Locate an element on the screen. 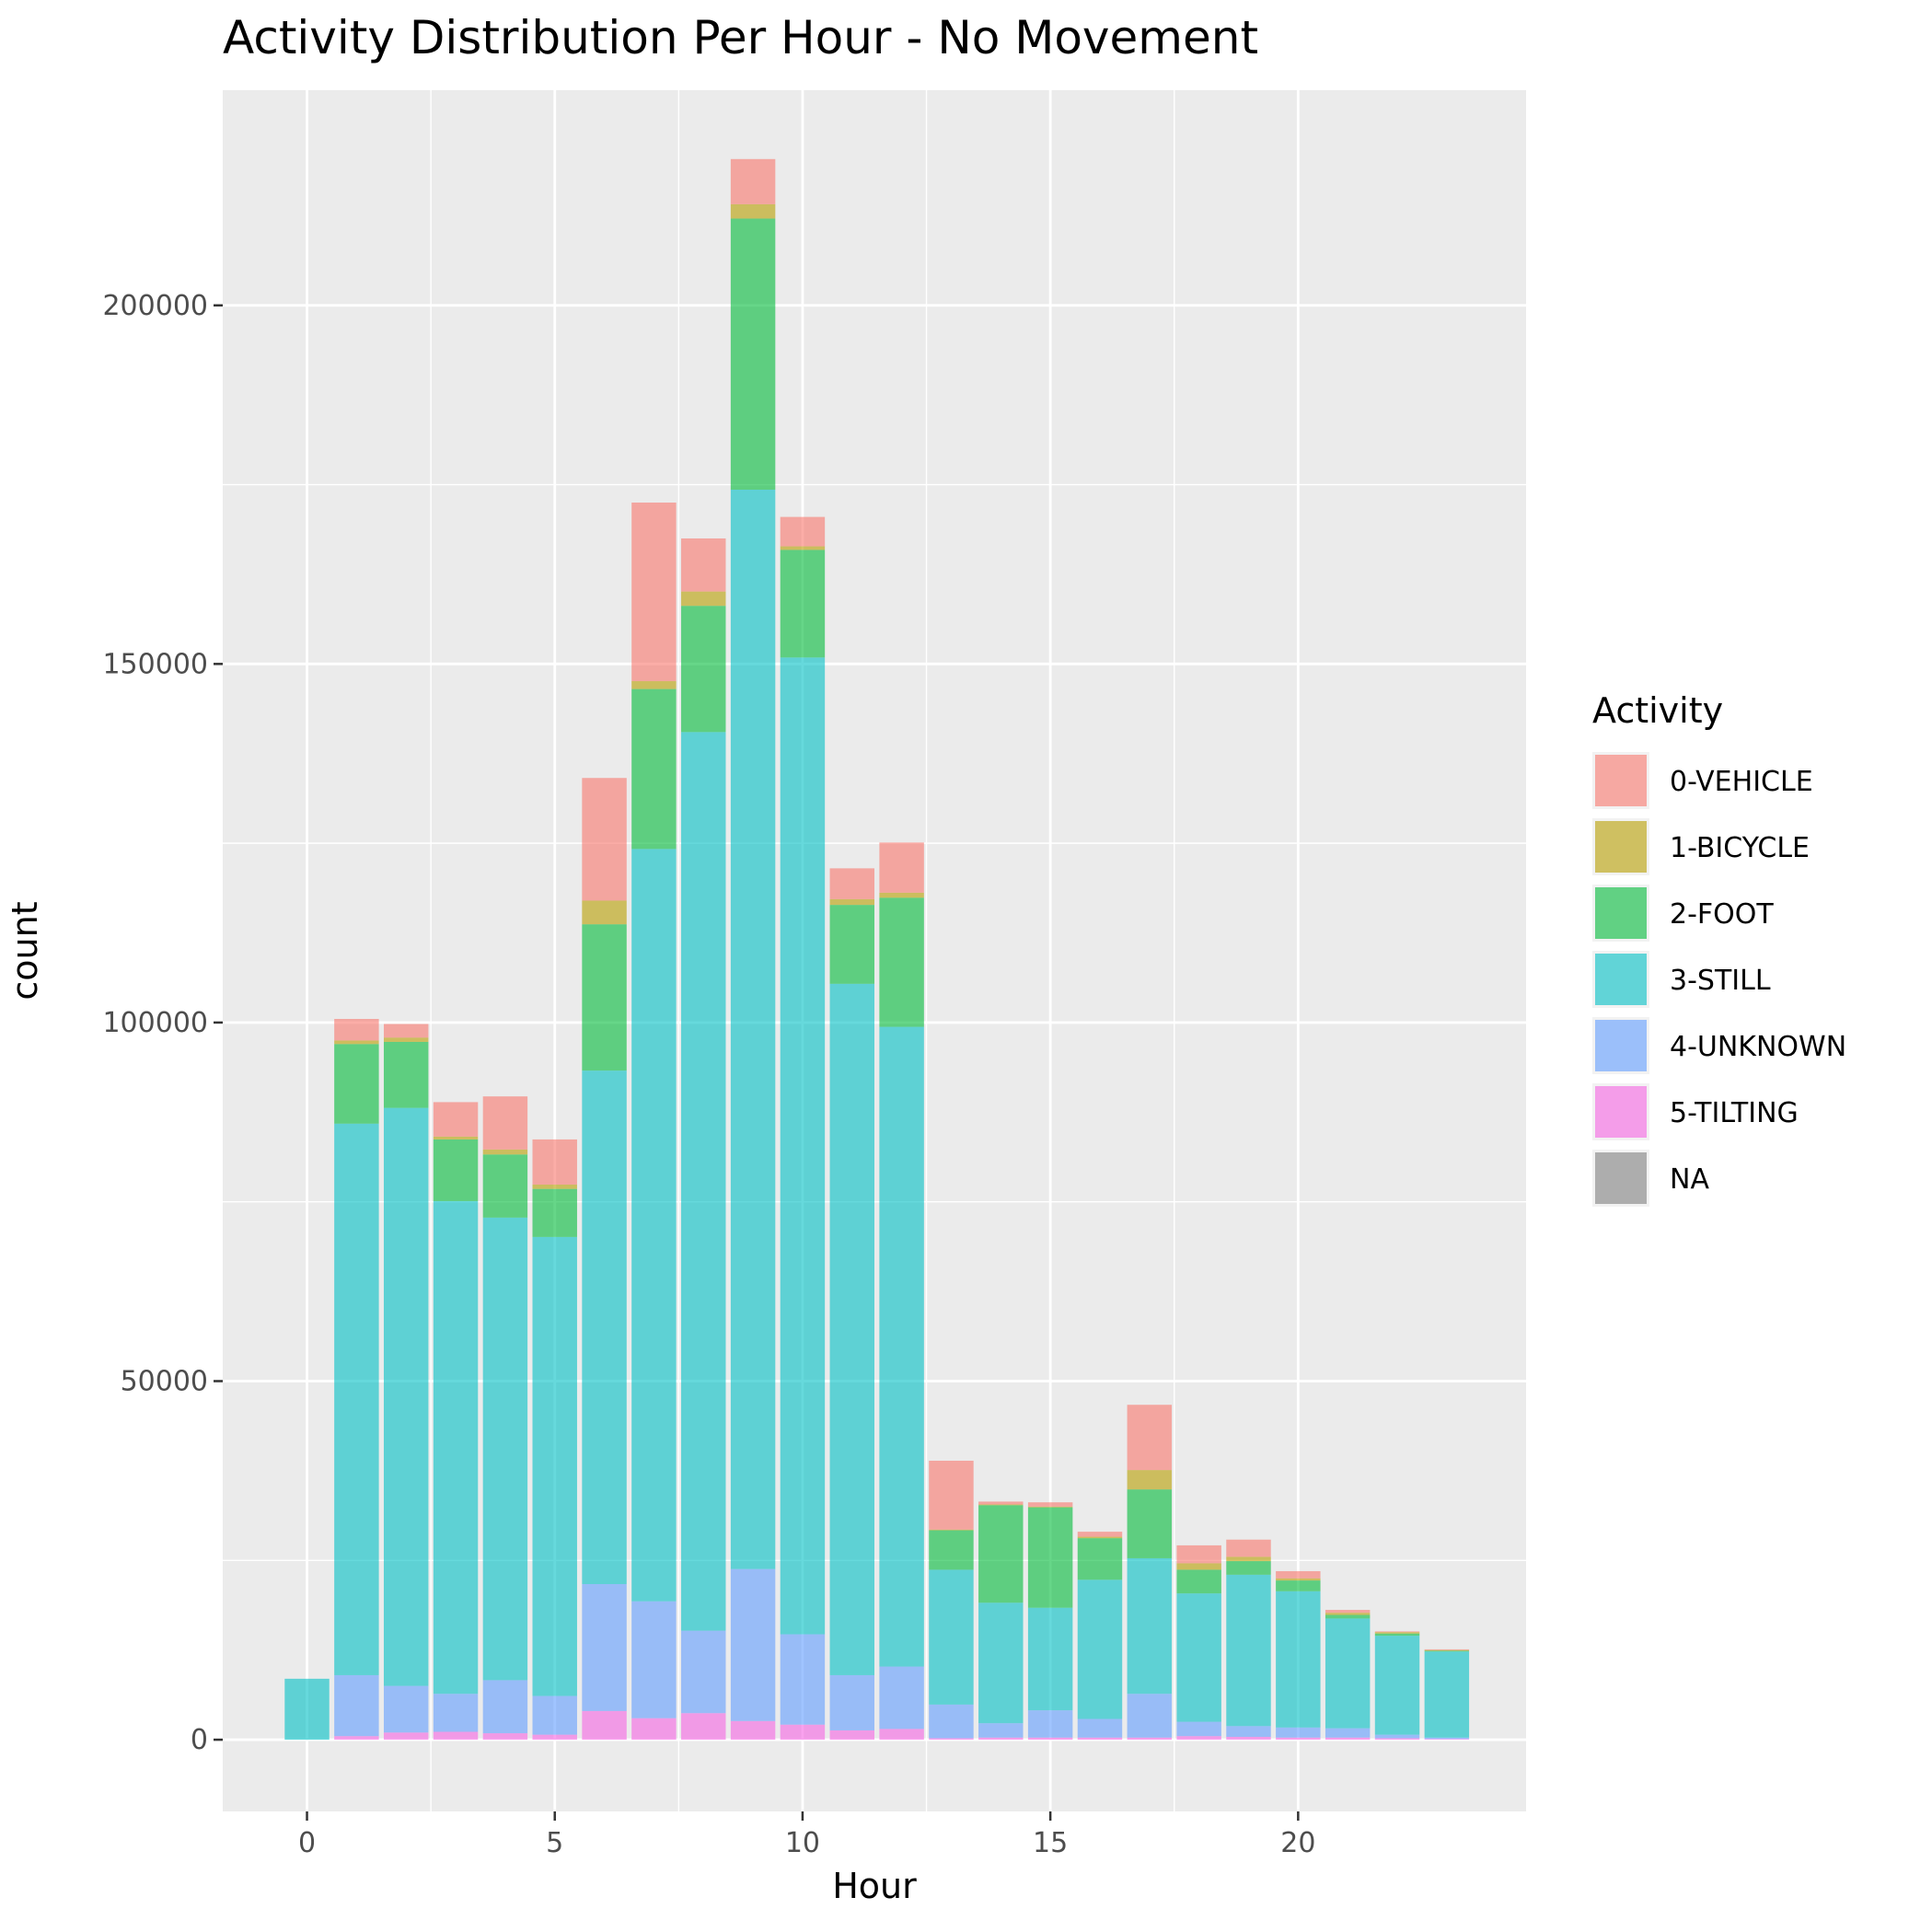 This screenshot has height=1932, width=1932. bar-hour-20-4-unknown is located at coordinates (1299, 1733).